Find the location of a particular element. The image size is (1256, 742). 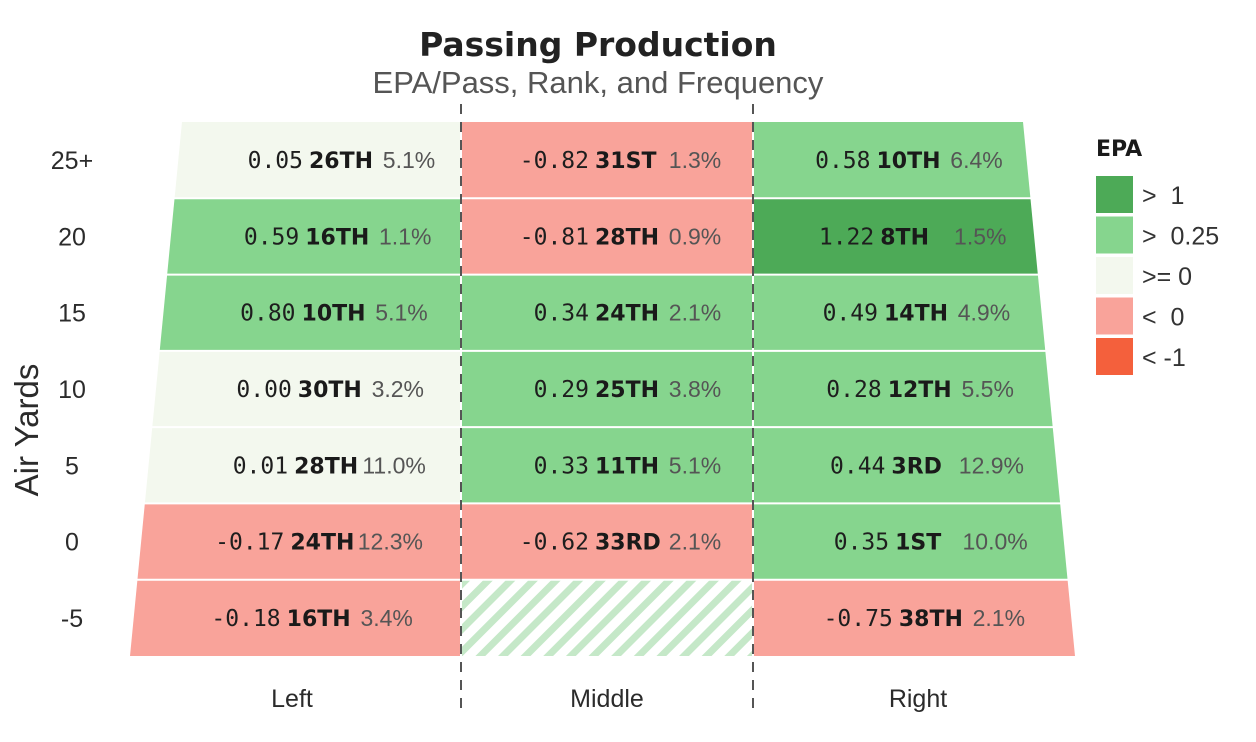

x-tick-label: Right is located at coordinates (918, 699).